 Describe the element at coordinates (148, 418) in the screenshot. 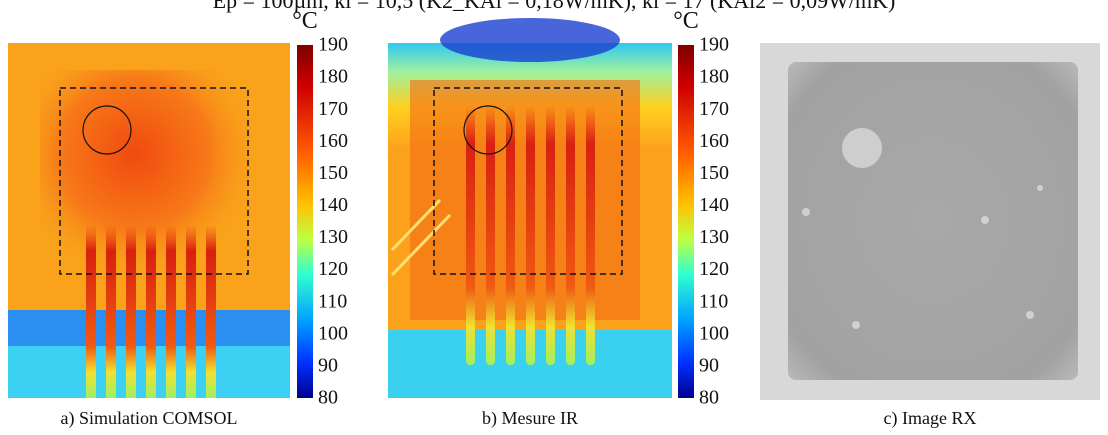

I see `caption: a) Simulation COMSOL` at that location.